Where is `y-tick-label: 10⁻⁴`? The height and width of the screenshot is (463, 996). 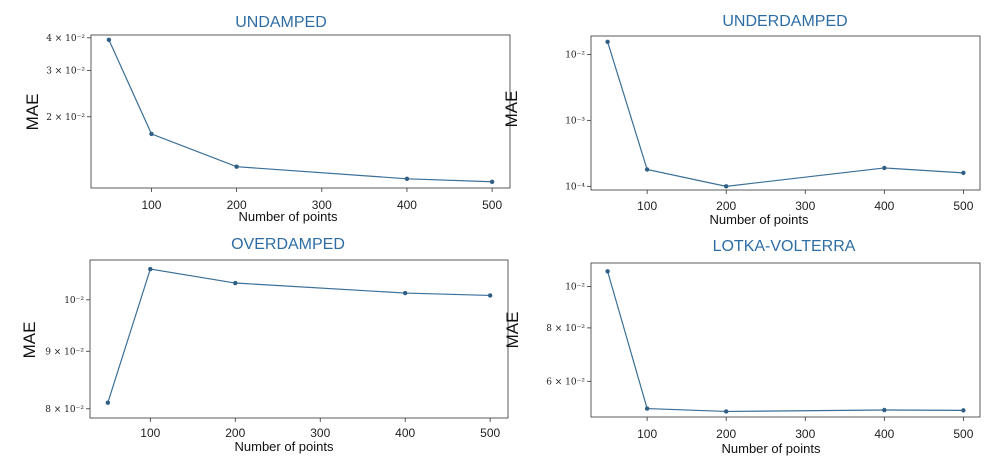
y-tick-label: 10⁻⁴ is located at coordinates (575, 187).